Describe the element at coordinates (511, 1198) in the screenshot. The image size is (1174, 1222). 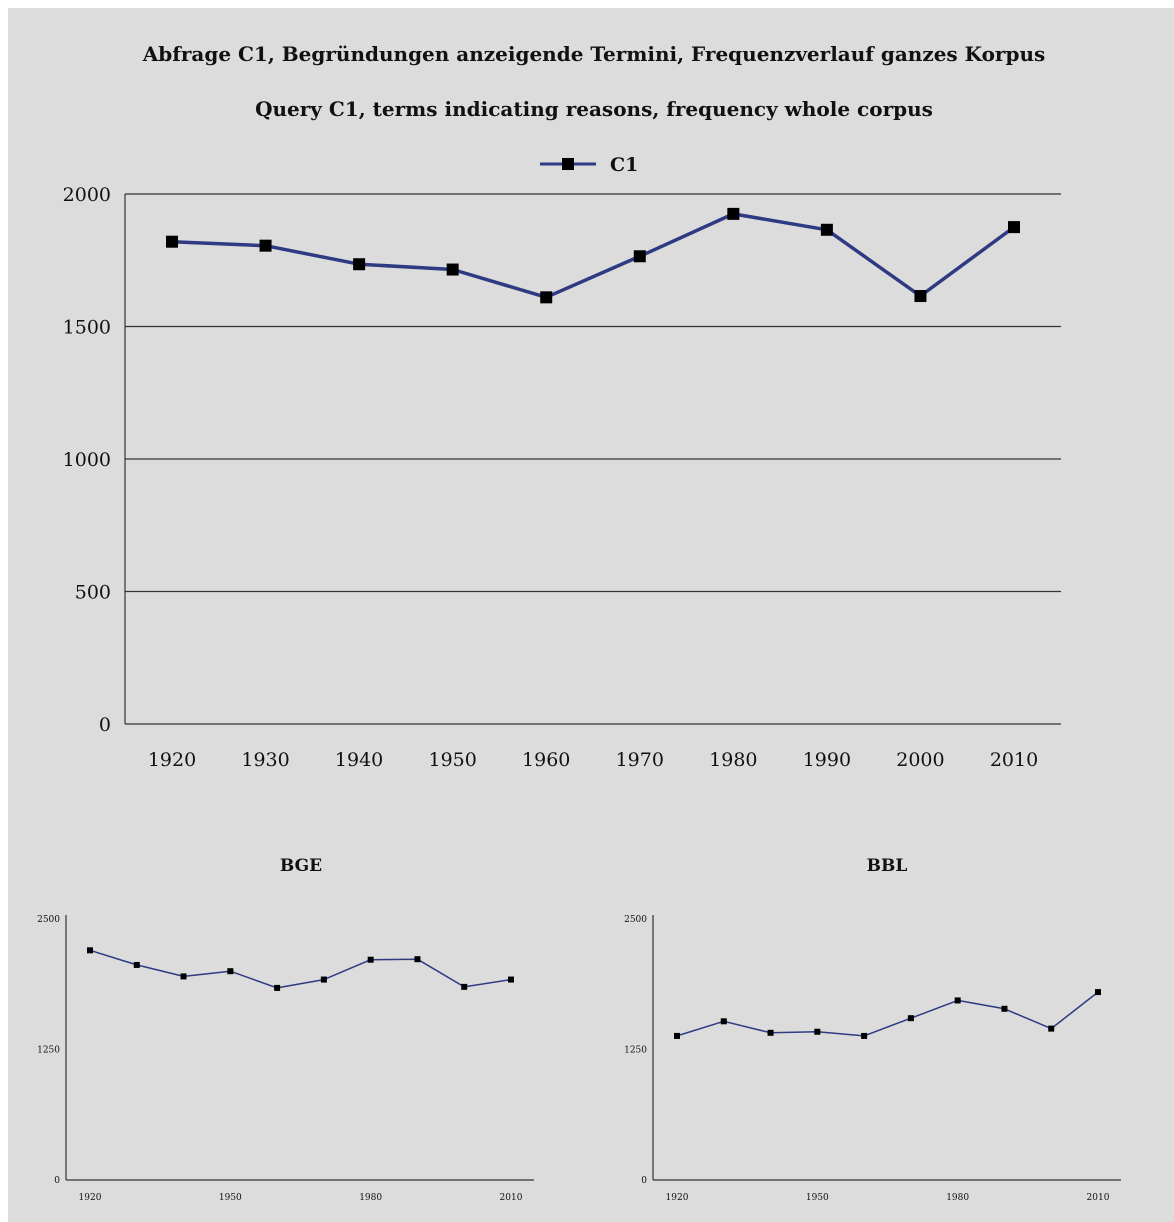
I see `bge-x-tick-label: 2010` at that location.